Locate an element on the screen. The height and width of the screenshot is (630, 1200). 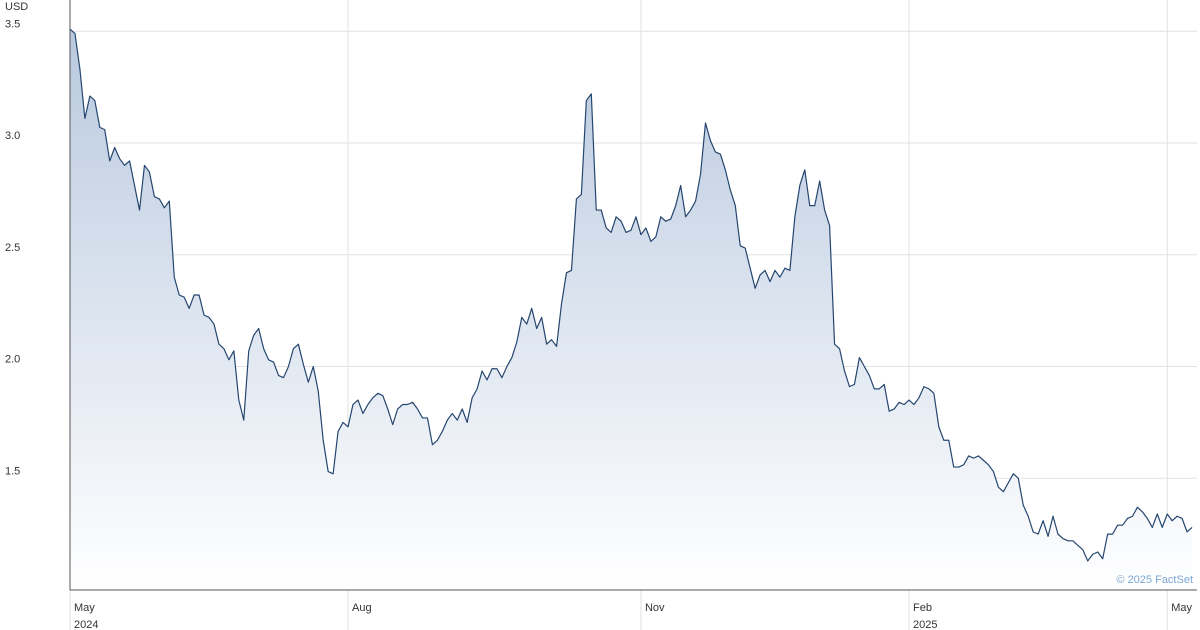
x-tick-year: 2024 is located at coordinates (86, 624).